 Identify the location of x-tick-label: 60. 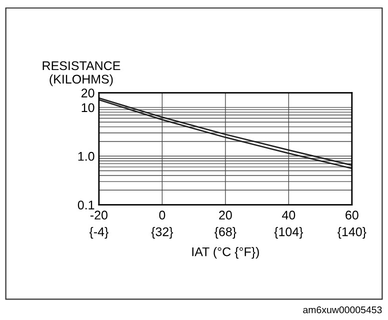
(352, 215).